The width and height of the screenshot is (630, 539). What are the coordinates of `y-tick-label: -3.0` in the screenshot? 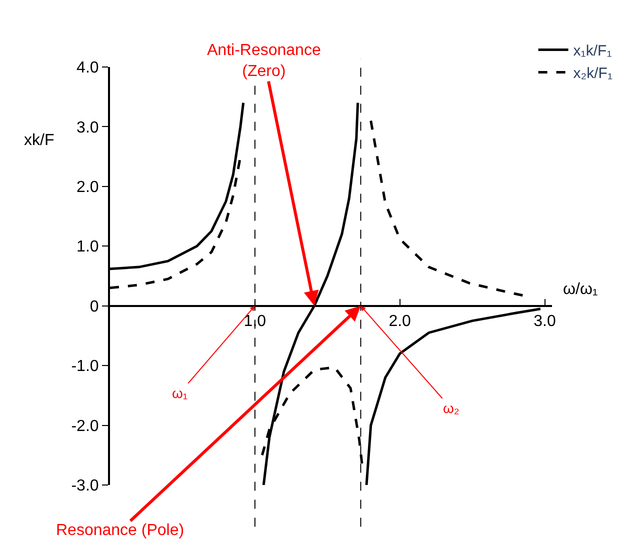 It's located at (85, 486).